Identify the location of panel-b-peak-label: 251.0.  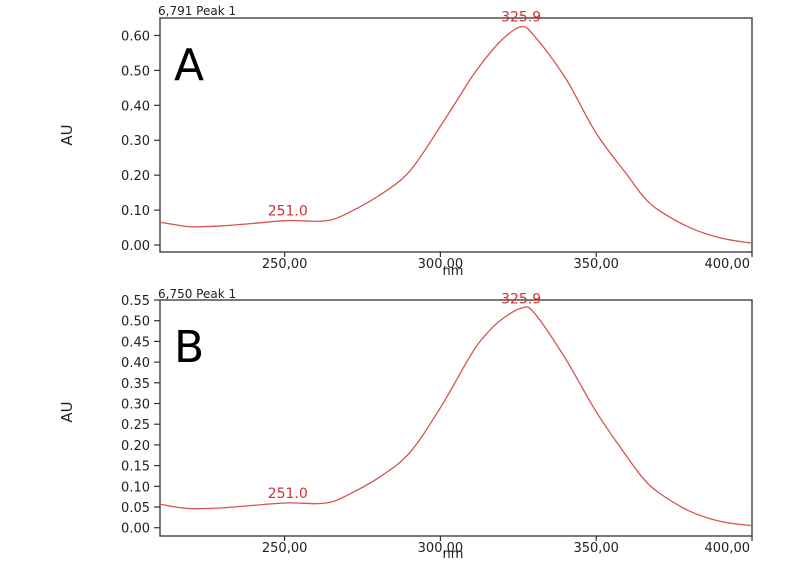
(288, 494).